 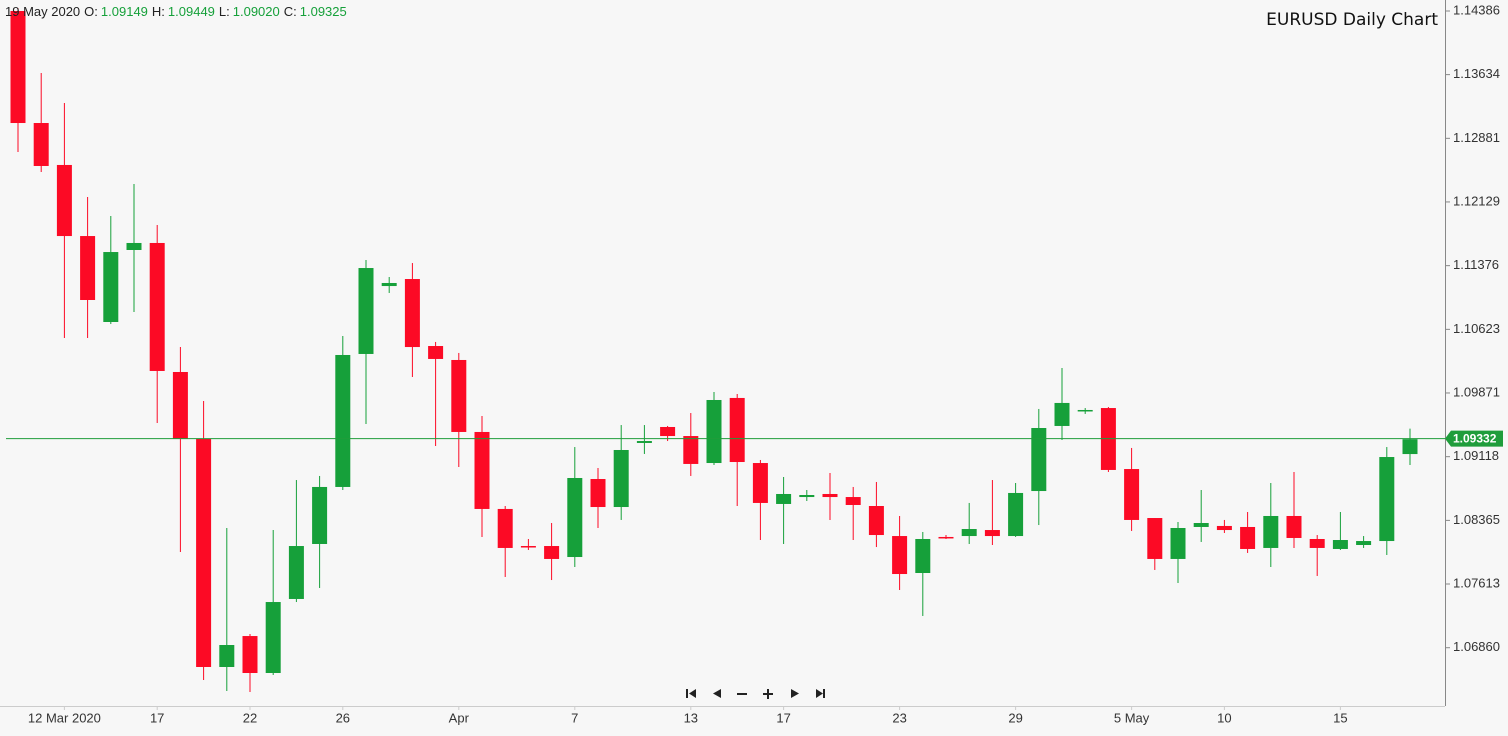 What do you see at coordinates (459, 717) in the screenshot?
I see `x-tick-label: Apr` at bounding box center [459, 717].